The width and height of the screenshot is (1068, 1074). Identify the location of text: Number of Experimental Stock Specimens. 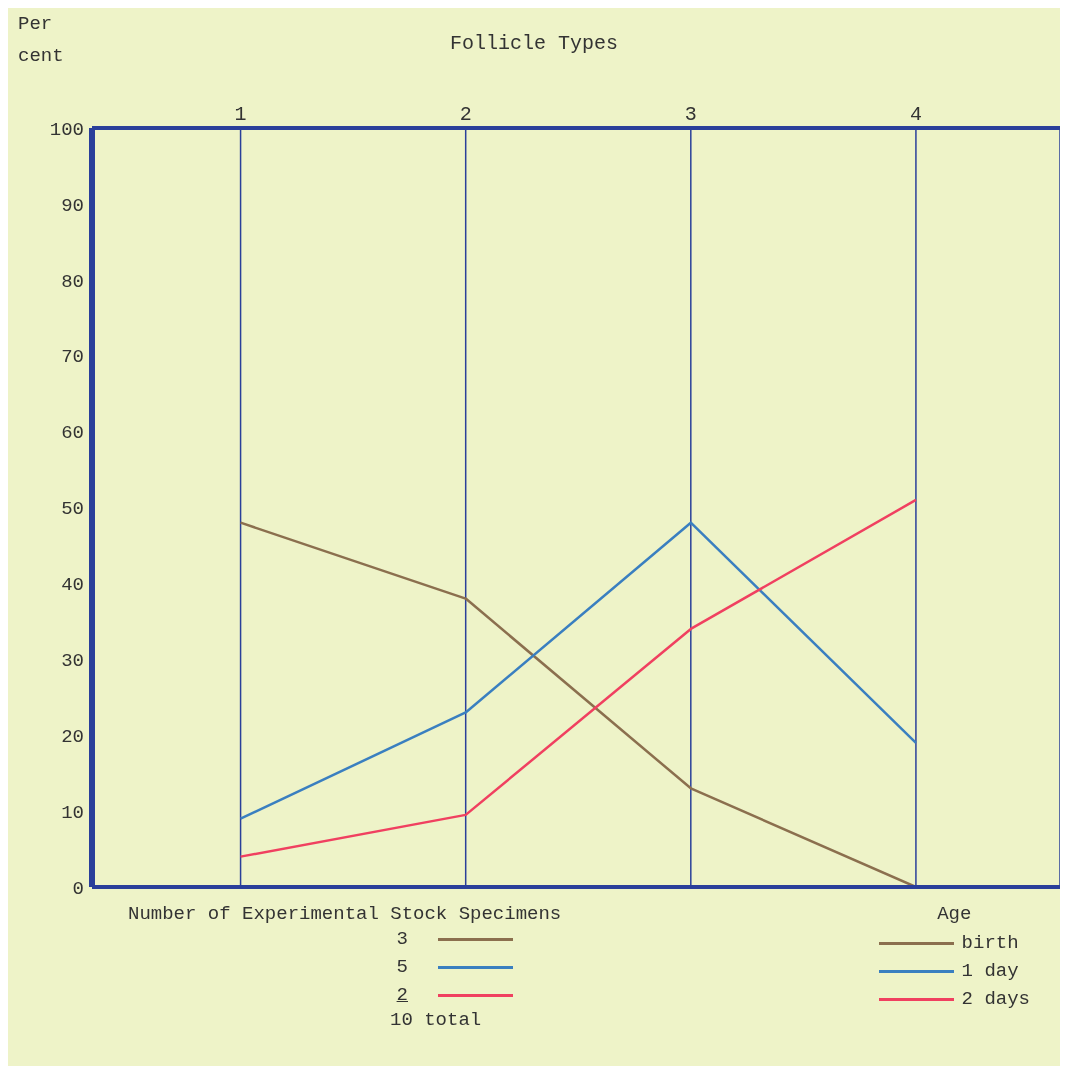
(345, 914).